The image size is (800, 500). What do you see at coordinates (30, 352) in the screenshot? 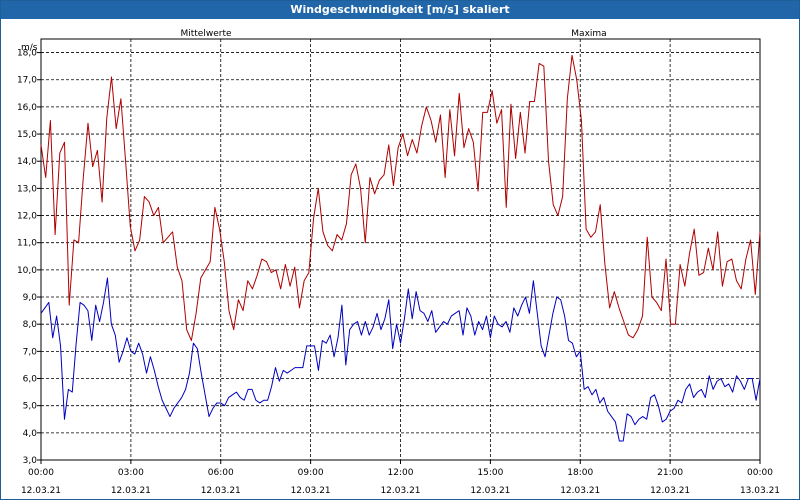
I see `y-tick-label: 7,0` at bounding box center [30, 352].